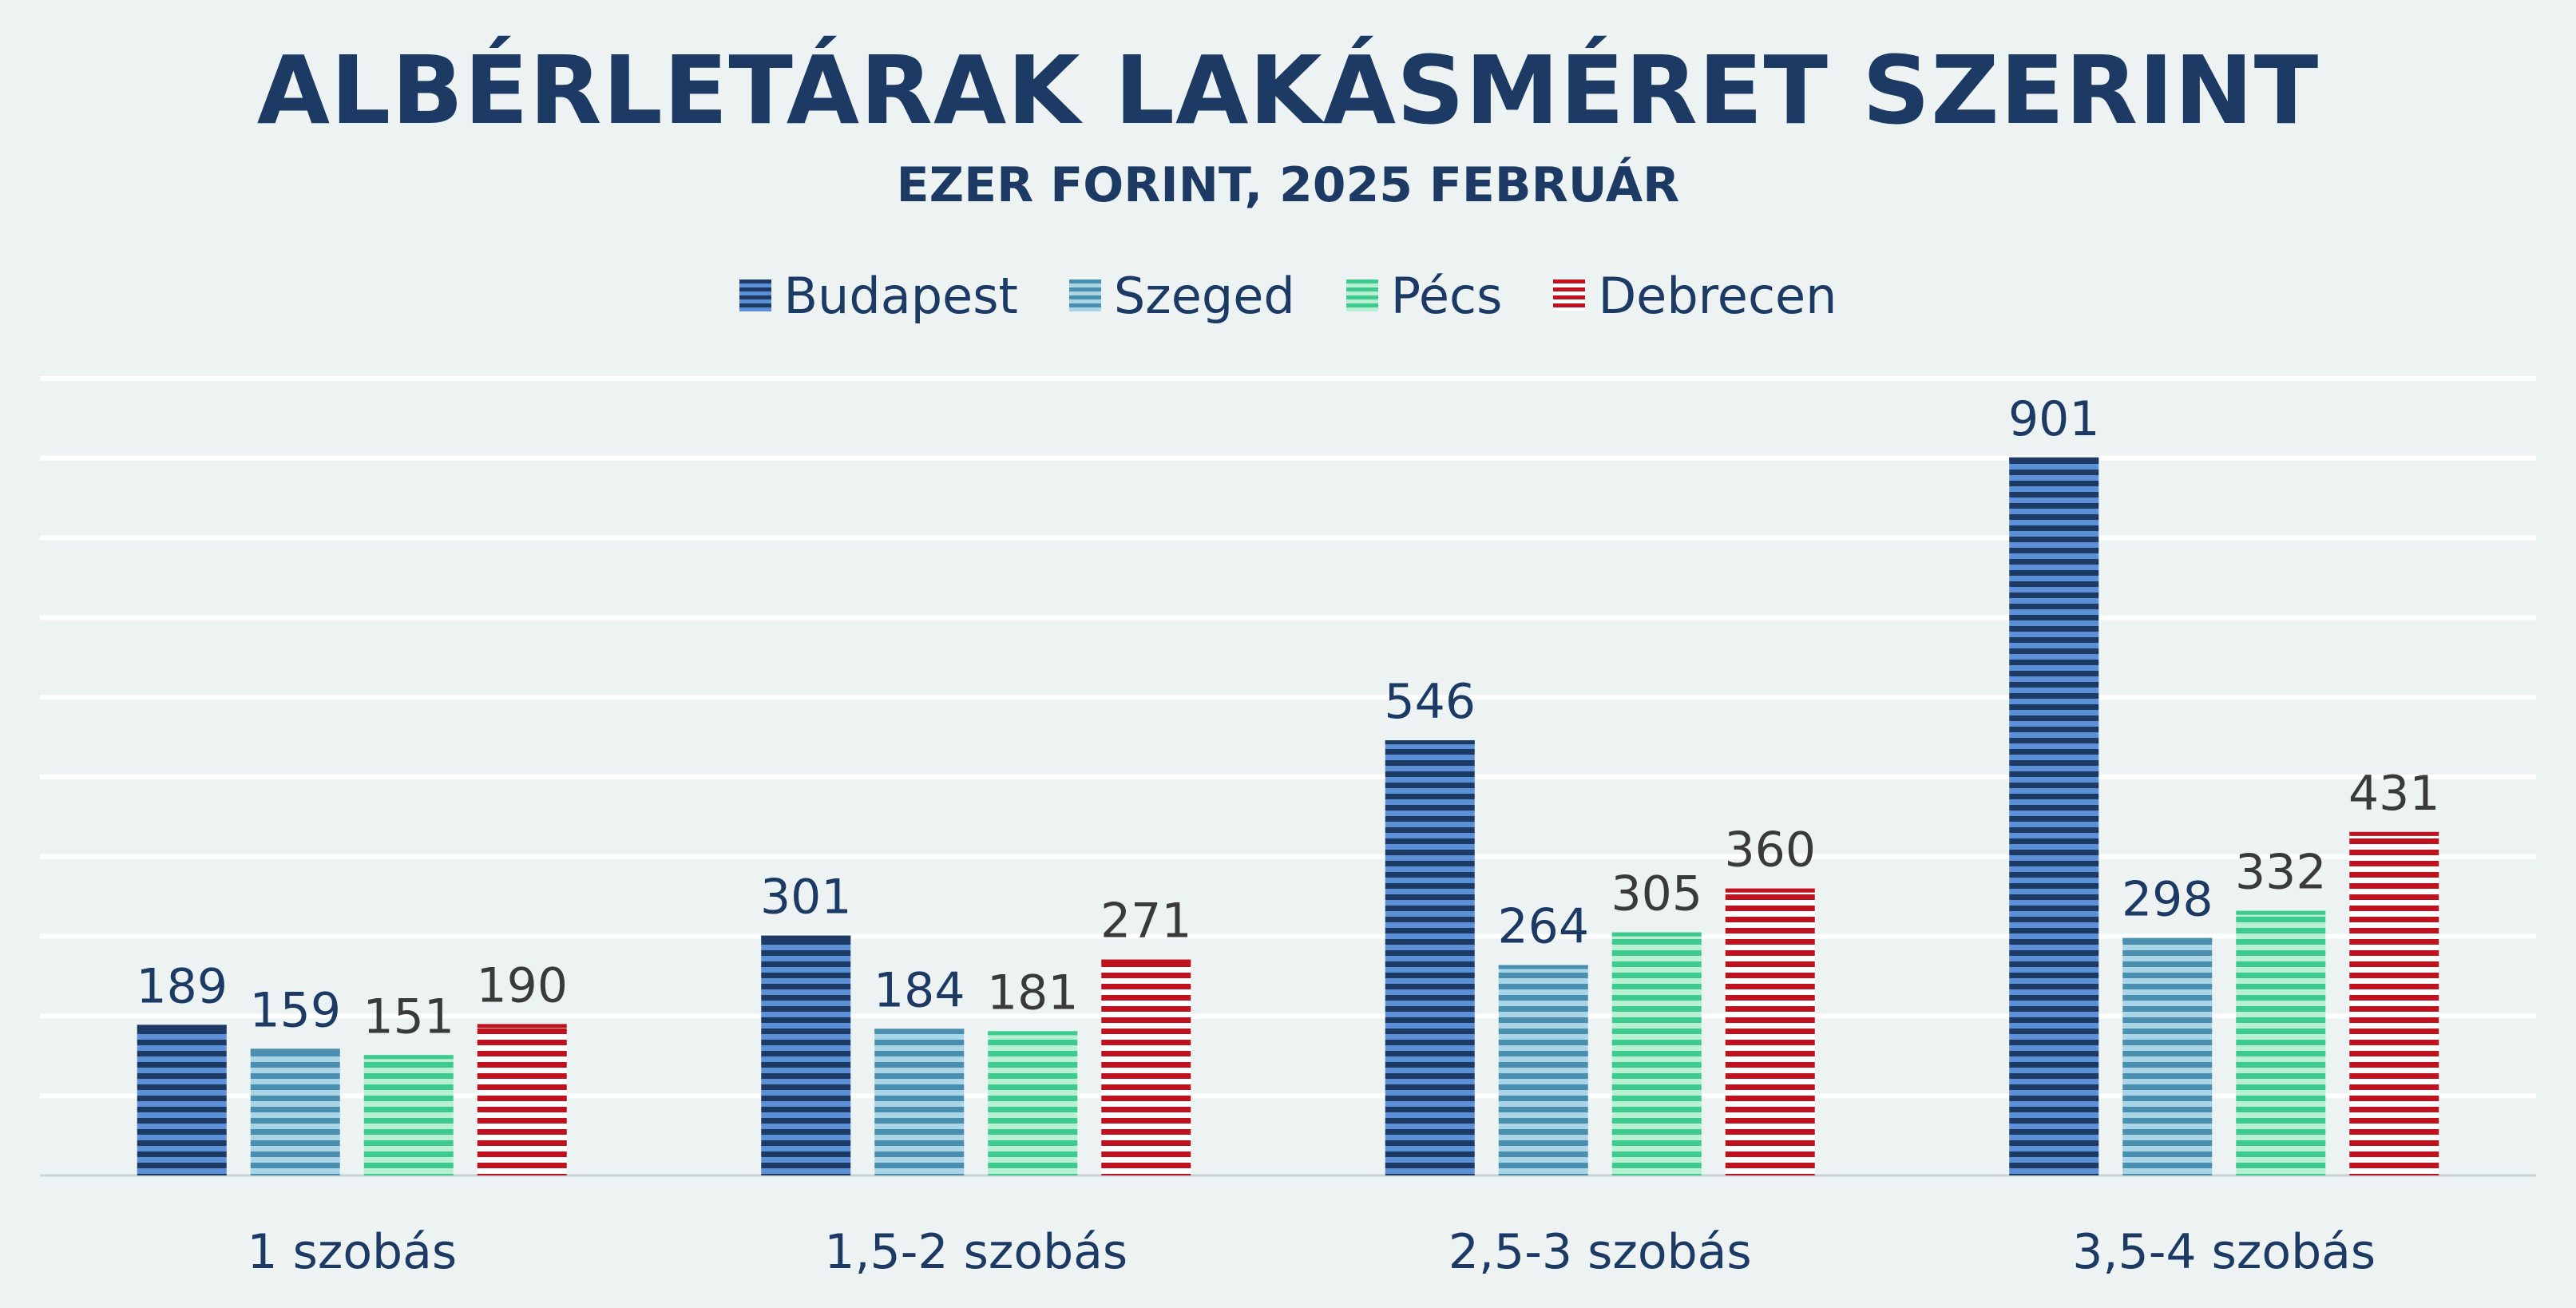 The height and width of the screenshot is (1308, 2576). I want to click on data-label-pecs-2: 305, so click(1657, 894).